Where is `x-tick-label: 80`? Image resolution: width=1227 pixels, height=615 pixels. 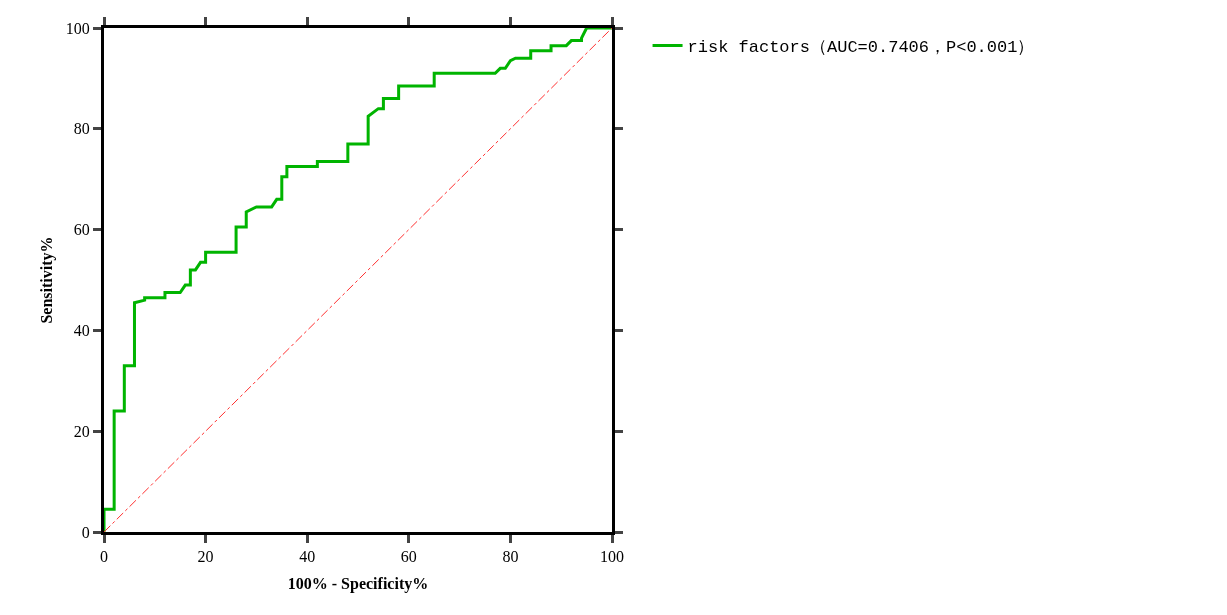 x-tick-label: 80 is located at coordinates (510, 557).